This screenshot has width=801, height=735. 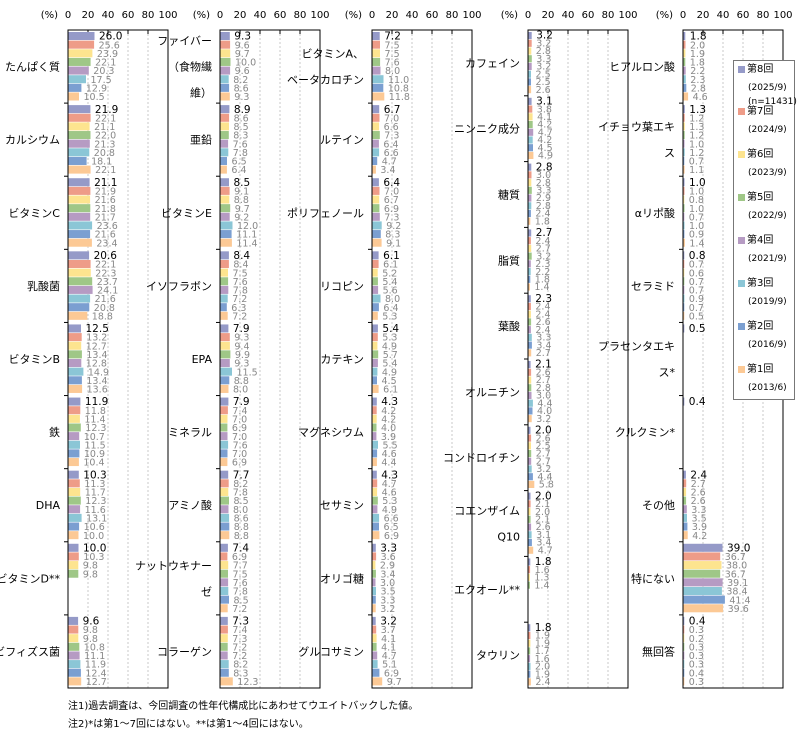 What do you see at coordinates (104, 144) in the screenshot?
I see `data-label: 21.3` at bounding box center [104, 144].